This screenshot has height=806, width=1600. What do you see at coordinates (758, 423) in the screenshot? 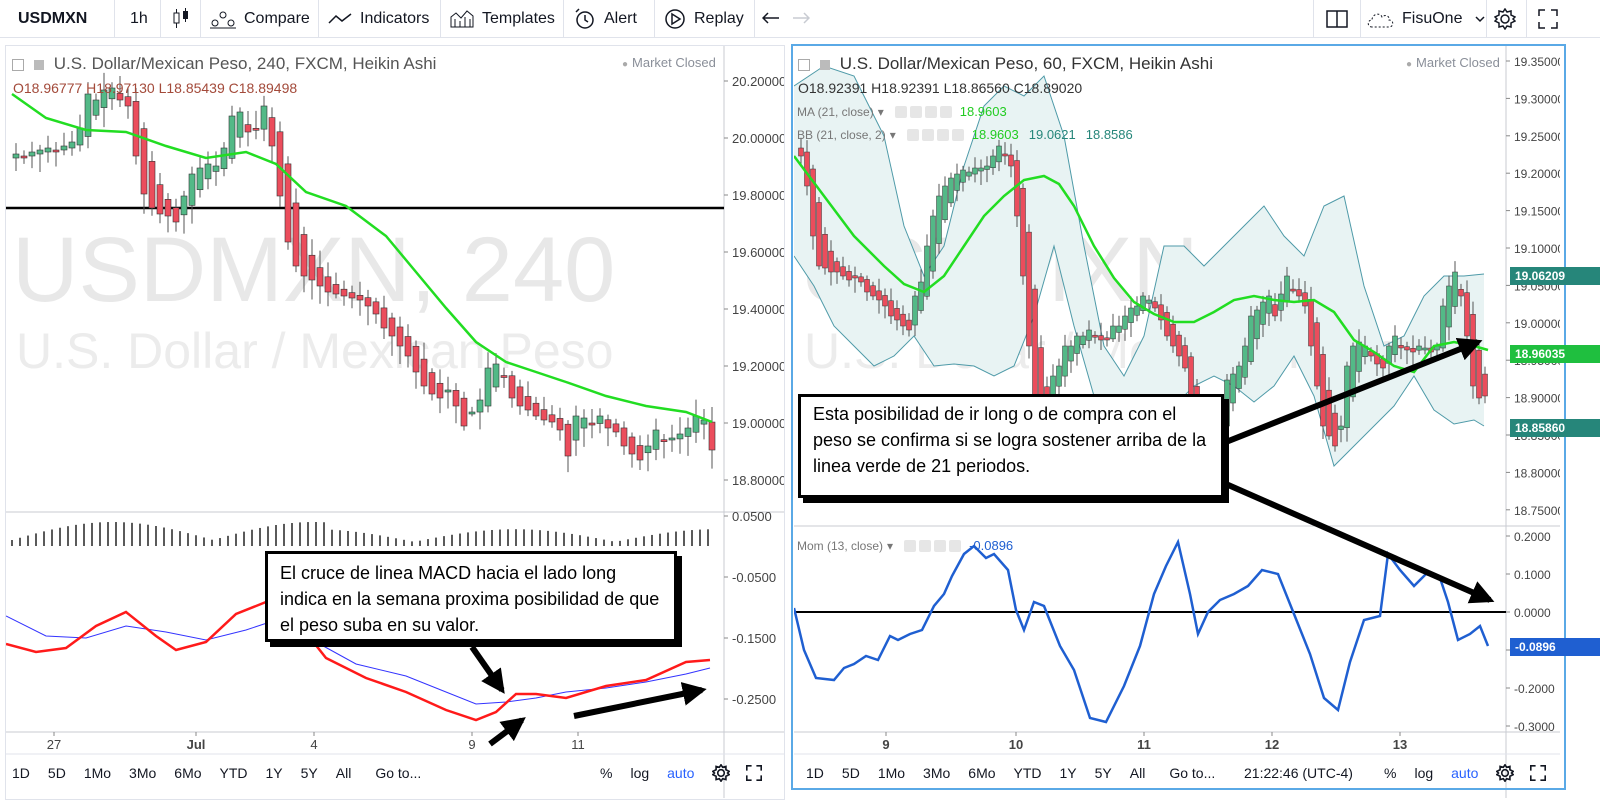
I see `price-tick-label: 19.00000` at bounding box center [758, 423].